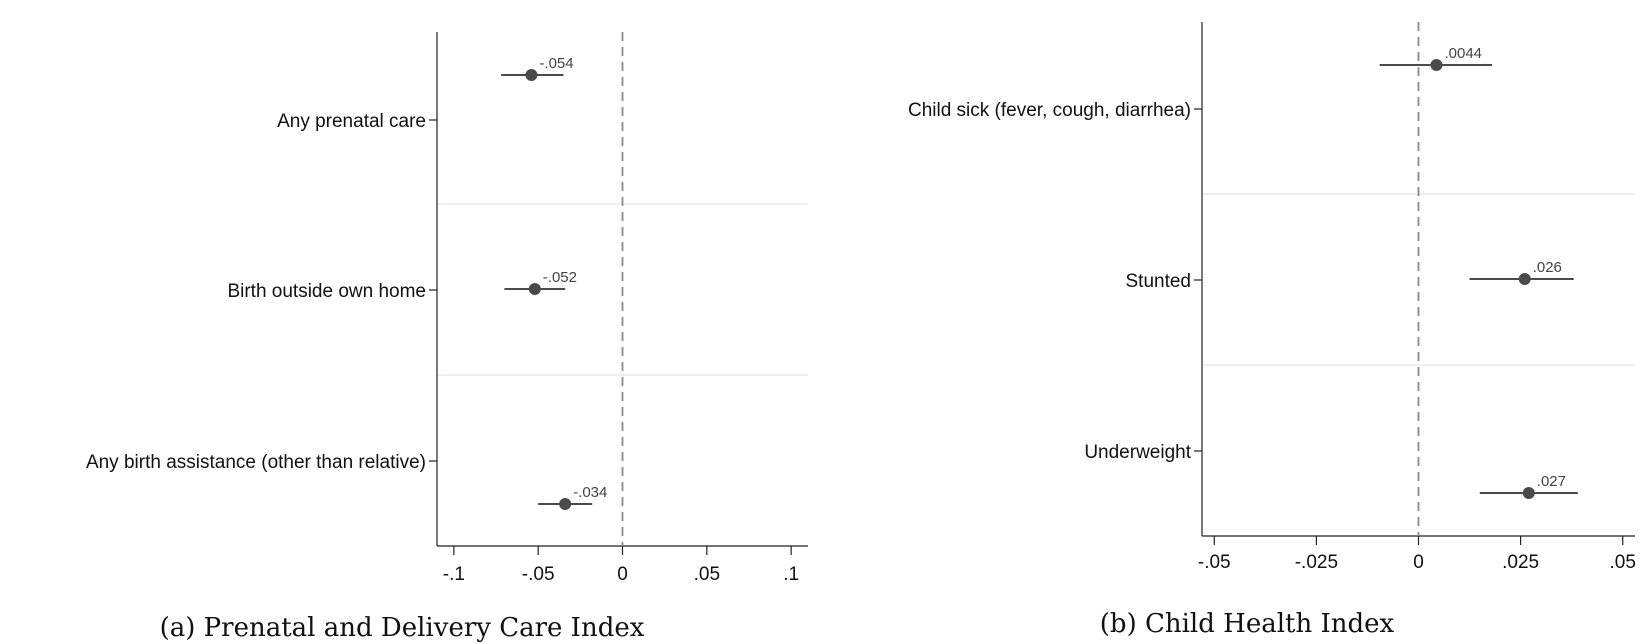  I want to click on panel-a-estimates: -.054 -.052 -.034, so click(554, 282).